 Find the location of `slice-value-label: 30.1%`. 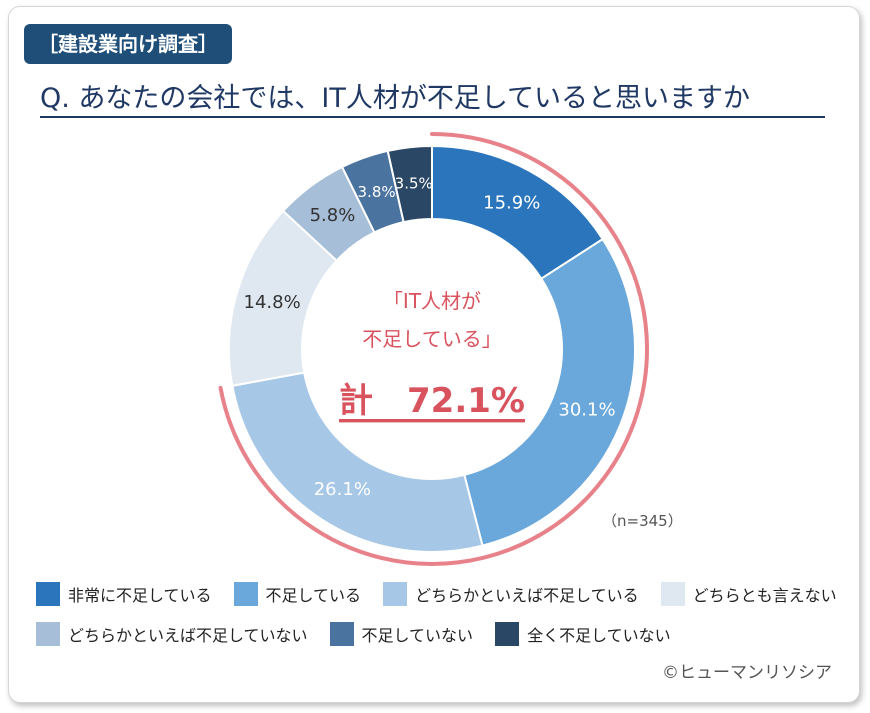

slice-value-label: 30.1% is located at coordinates (586, 409).